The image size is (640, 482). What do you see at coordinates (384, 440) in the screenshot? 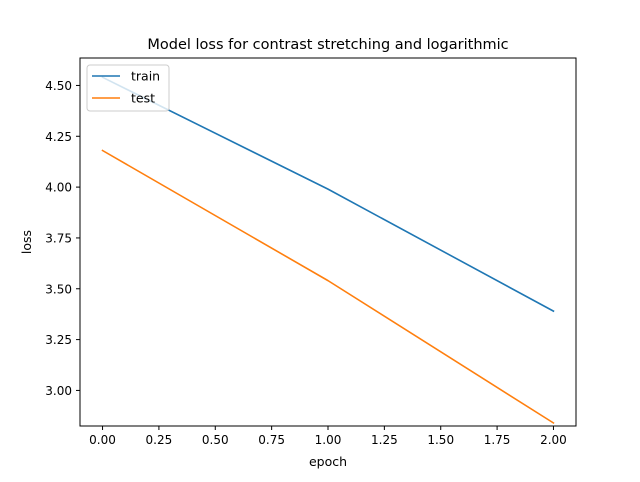
I see `x-tick-label: 1.25` at bounding box center [384, 440].